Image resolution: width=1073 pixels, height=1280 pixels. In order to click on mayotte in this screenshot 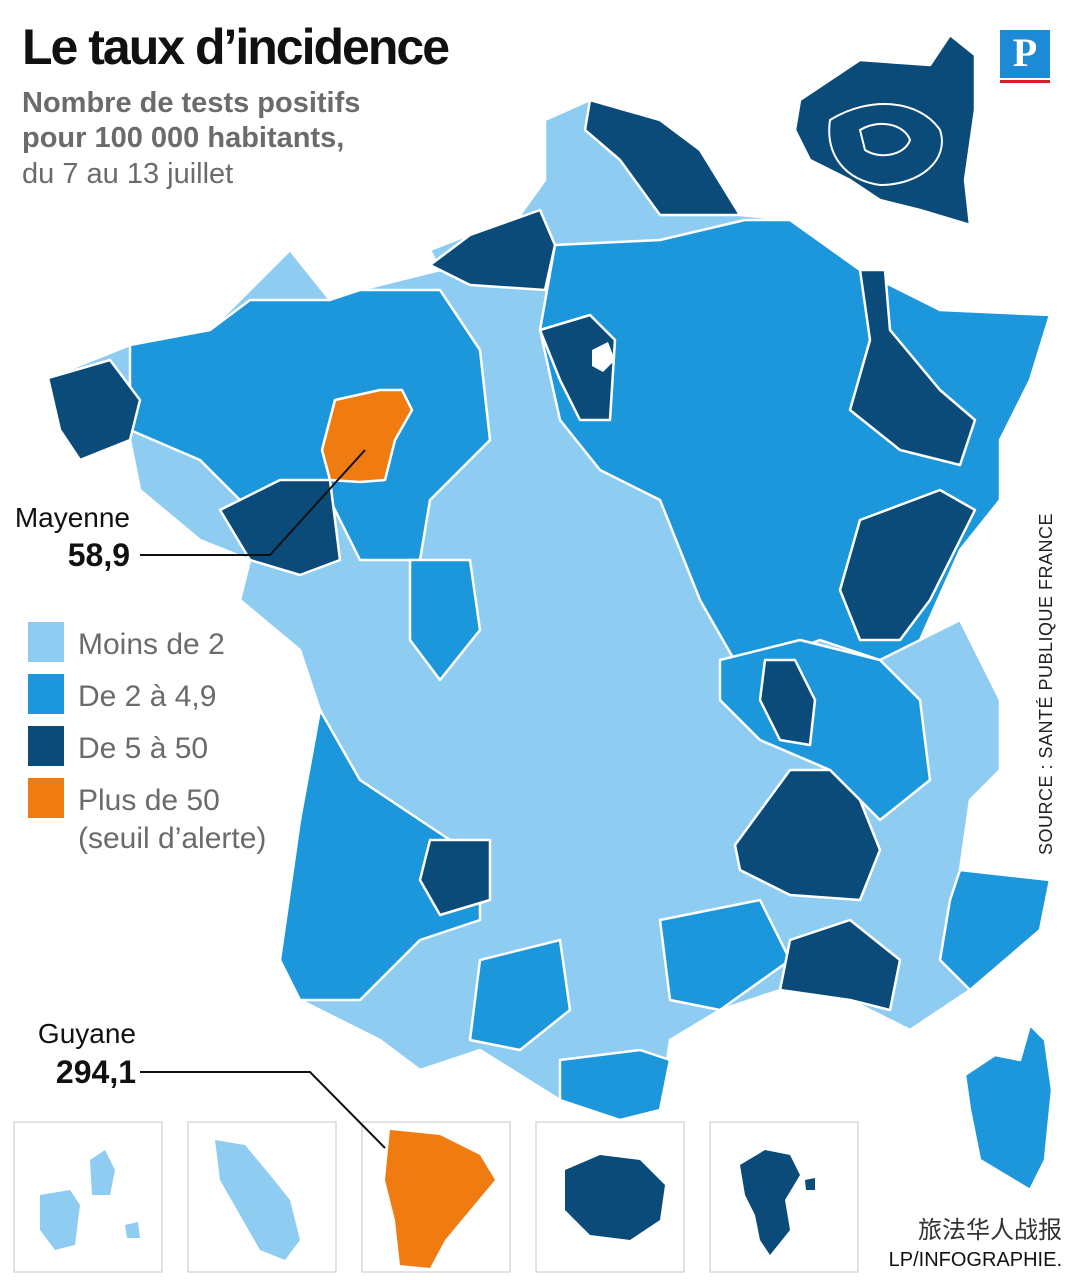, I will do `click(777, 1202)`.